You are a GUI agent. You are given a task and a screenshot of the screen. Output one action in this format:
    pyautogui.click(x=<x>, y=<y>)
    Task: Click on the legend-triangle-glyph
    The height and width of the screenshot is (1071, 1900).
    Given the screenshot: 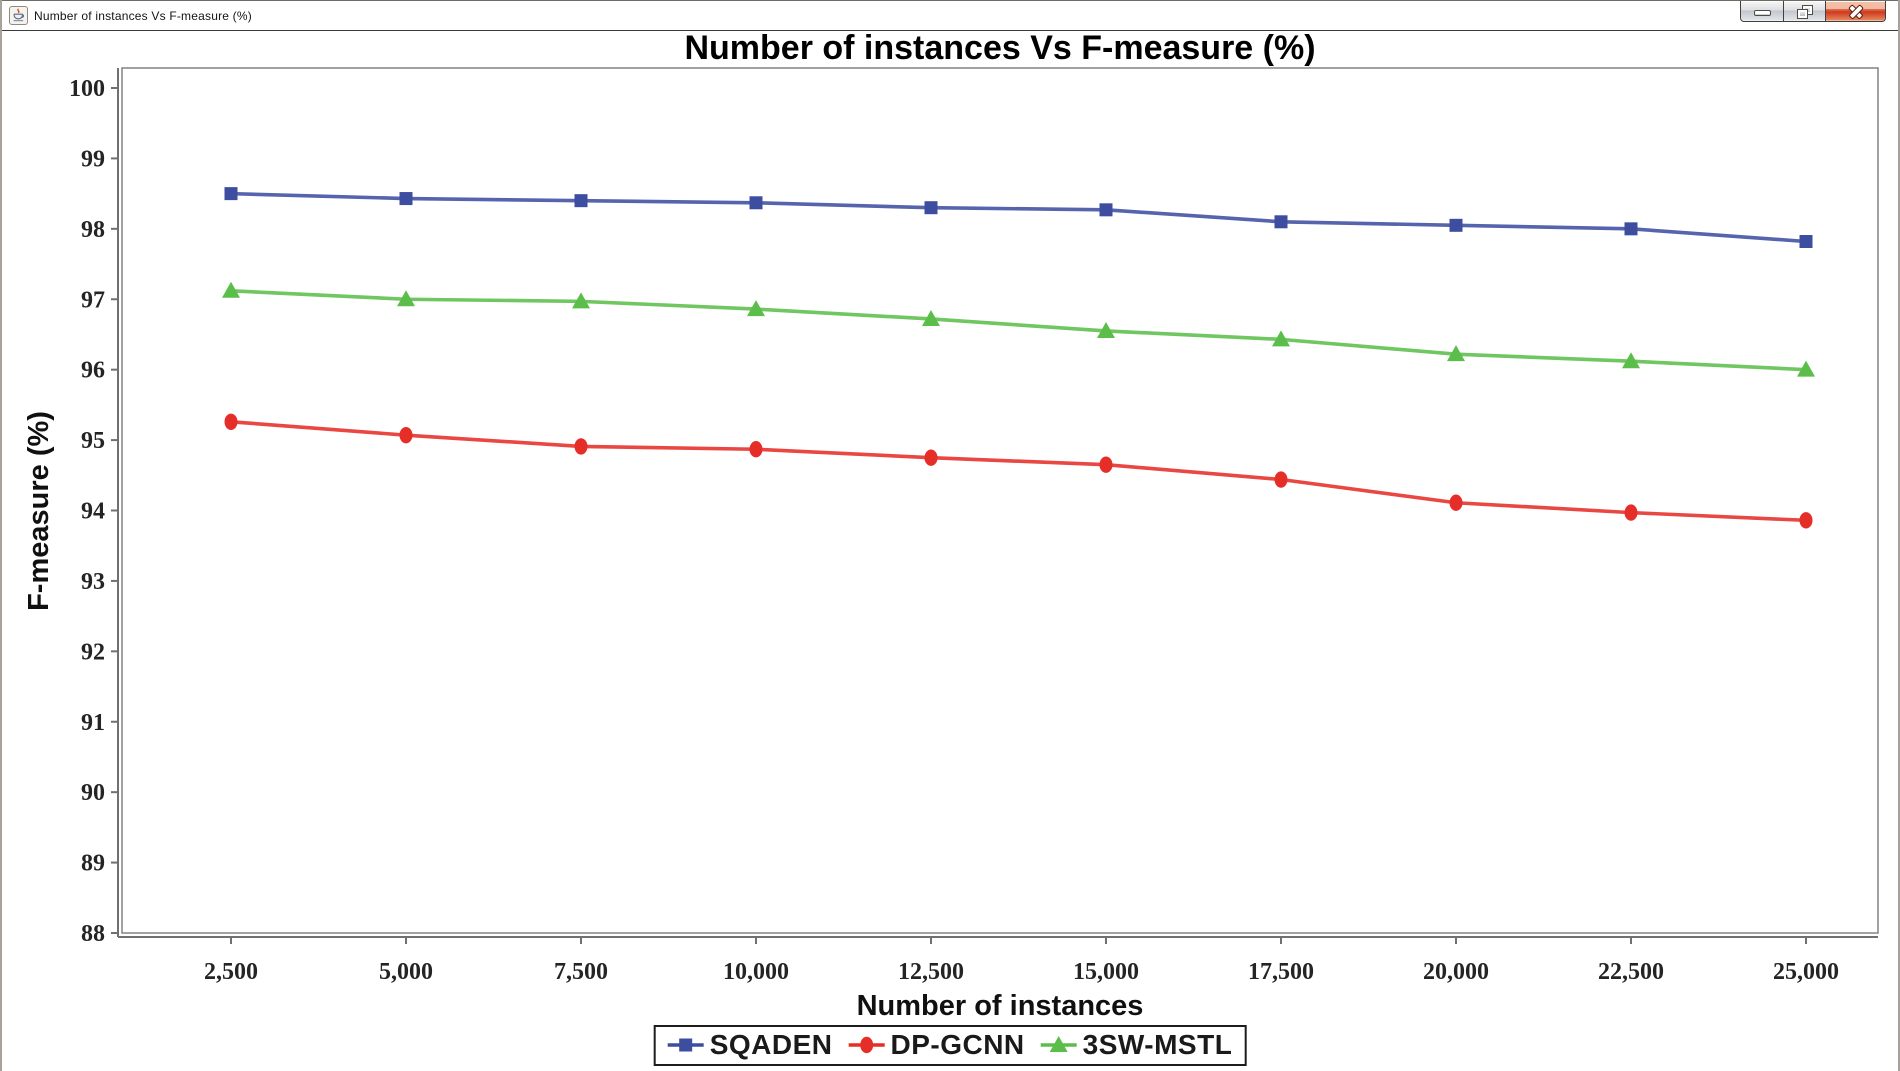 What is the action you would take?
    pyautogui.click(x=1058, y=1044)
    